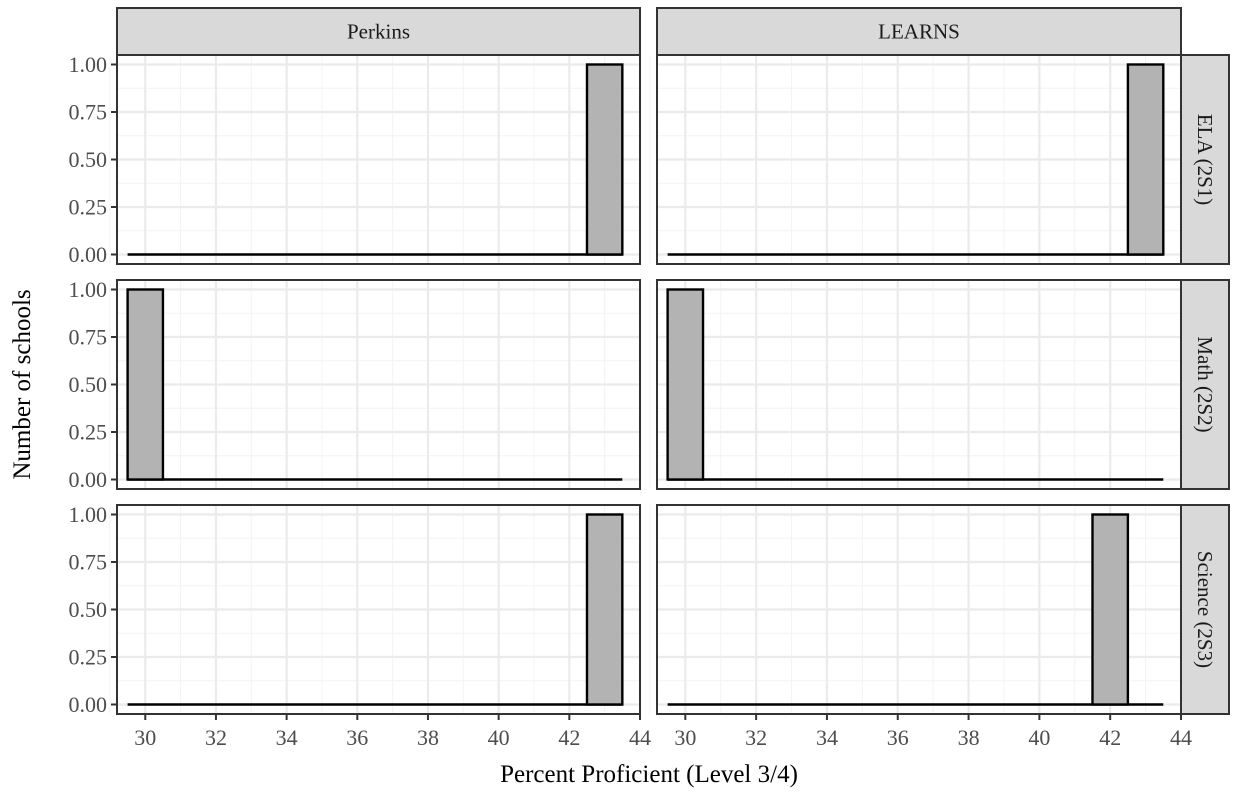  I want to click on column-strip-label: Perkins, so click(378, 32).